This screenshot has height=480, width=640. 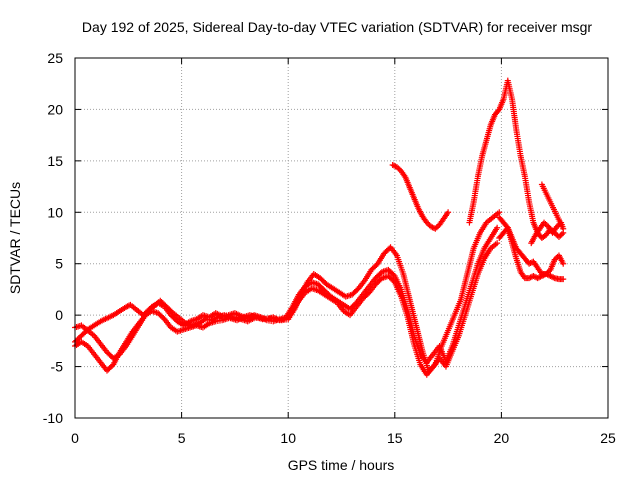 What do you see at coordinates (341, 465) in the screenshot?
I see `x-axis-label: GPS time / hours` at bounding box center [341, 465].